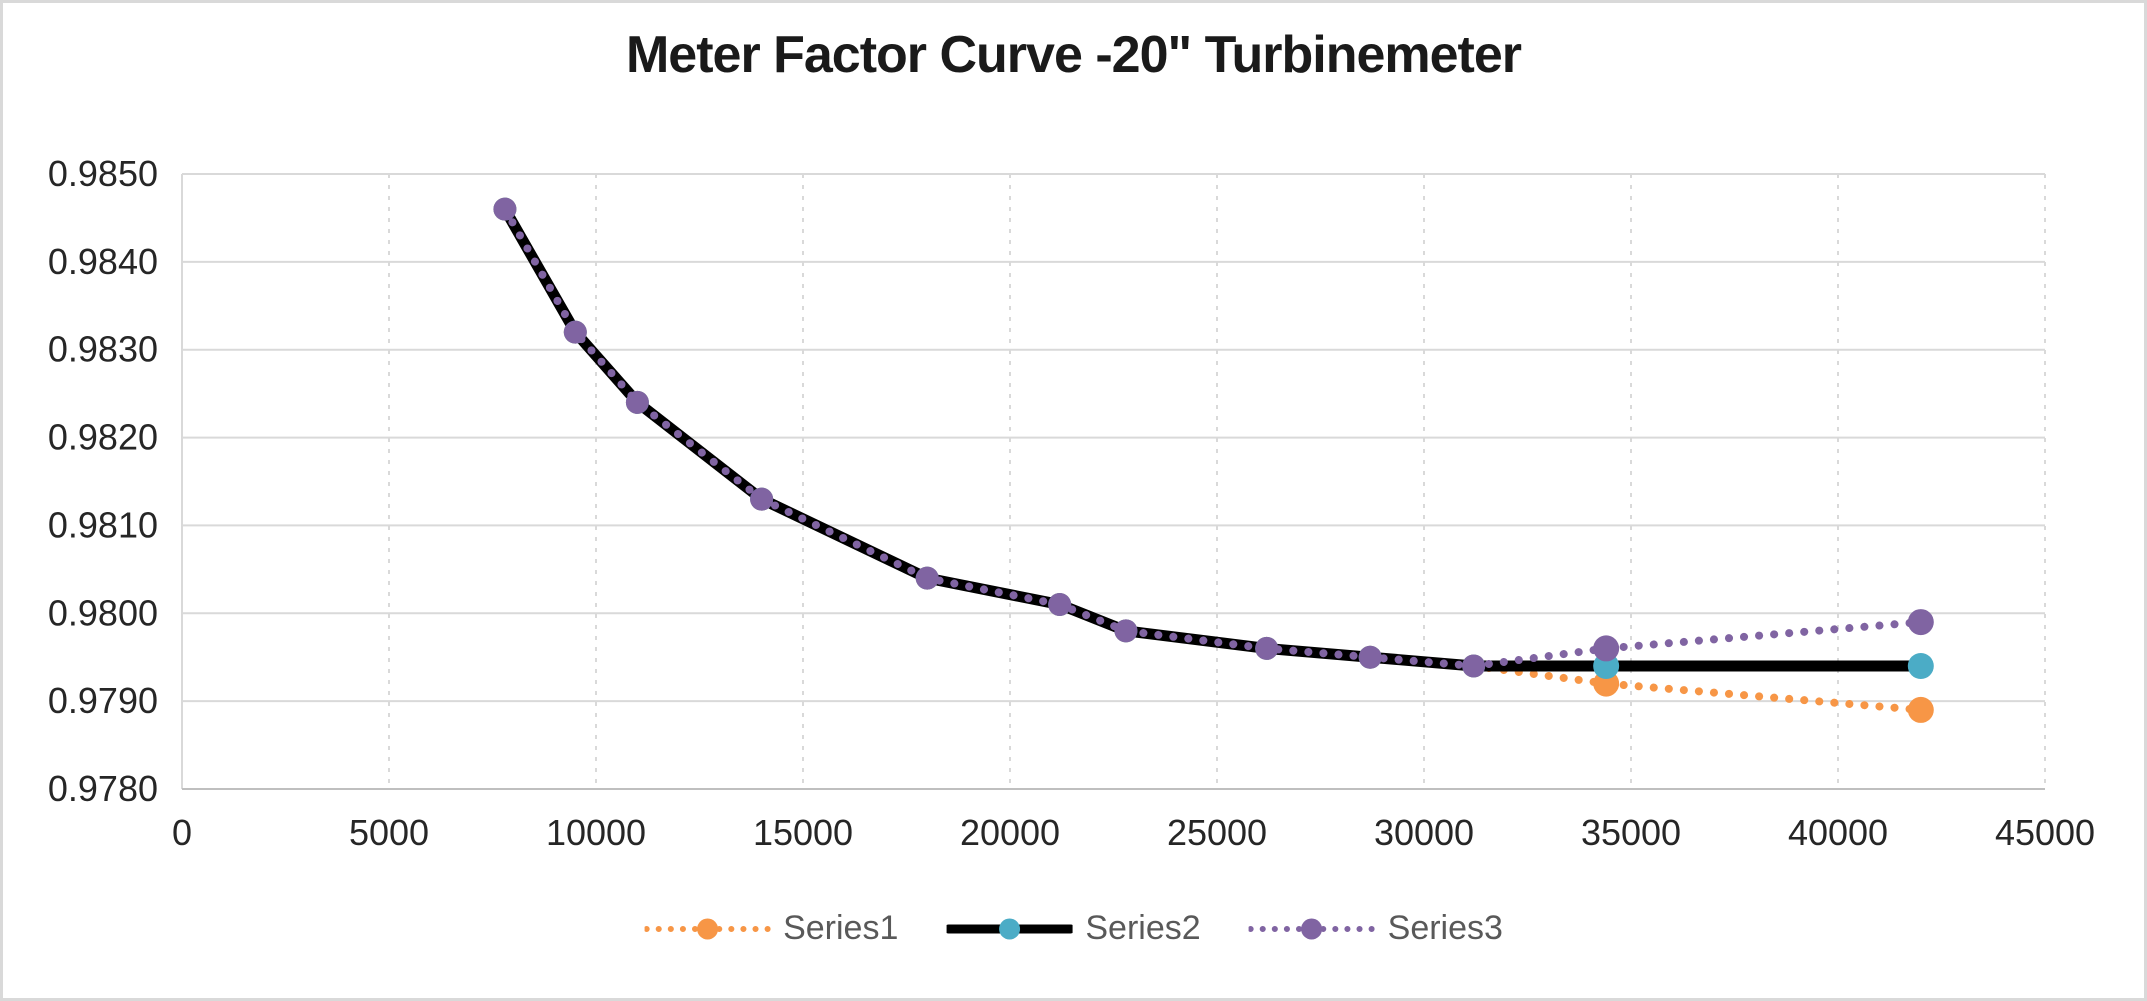 This screenshot has height=1001, width=2147. Describe the element at coordinates (103, 349) in the screenshot. I see `y-tick-label: 0.9830` at that location.